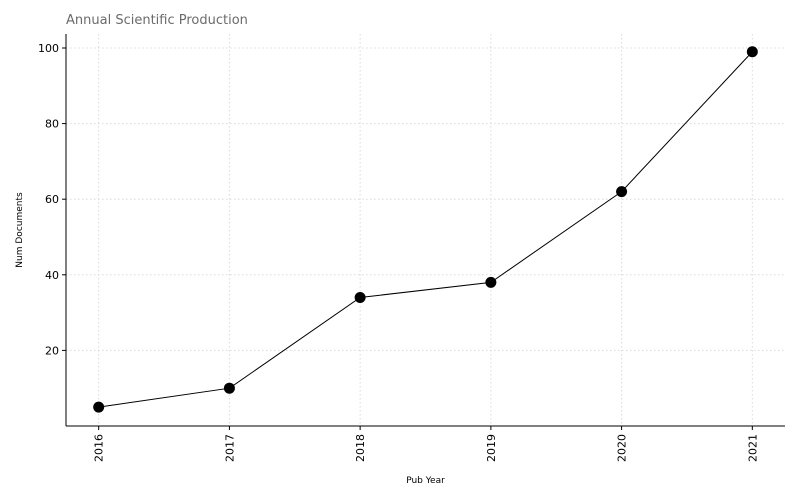 The image size is (800, 500). I want to click on y-axis-title: Num Documents, so click(20, 230).